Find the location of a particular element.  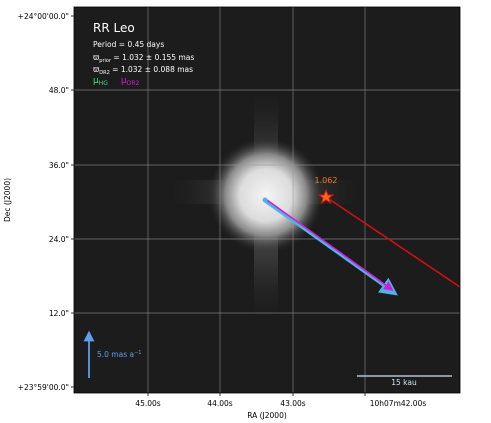

period-text: Period = 0.45 days is located at coordinates (128, 44).